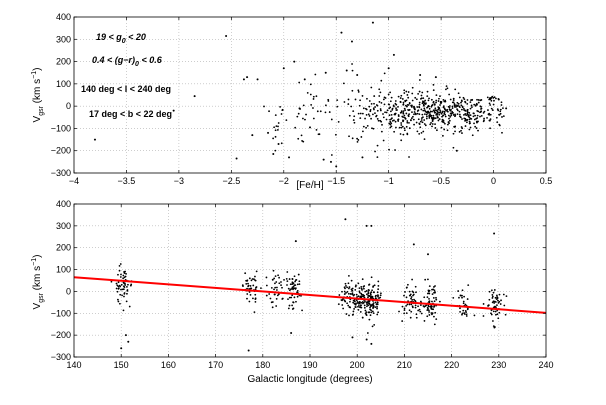 This screenshot has width=606, height=405. Describe the element at coordinates (498, 365) in the screenshot. I see `x-tick-label: 230` at that location.